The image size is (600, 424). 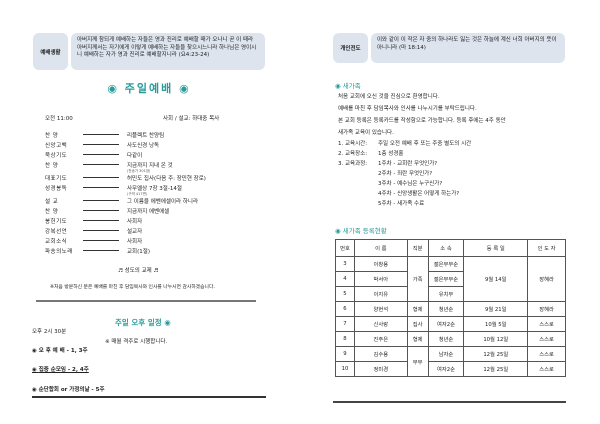 I want to click on table-cell: 9, so click(x=345, y=354).